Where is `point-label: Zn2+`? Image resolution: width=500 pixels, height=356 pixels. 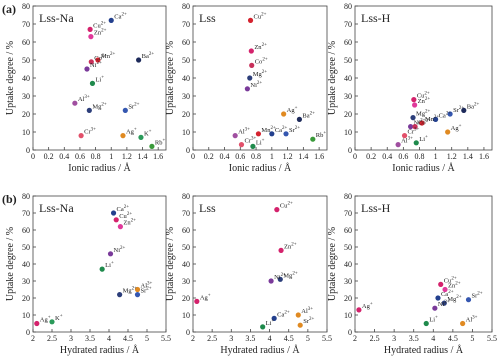 point-label: Zn2+ is located at coordinates (454, 286).